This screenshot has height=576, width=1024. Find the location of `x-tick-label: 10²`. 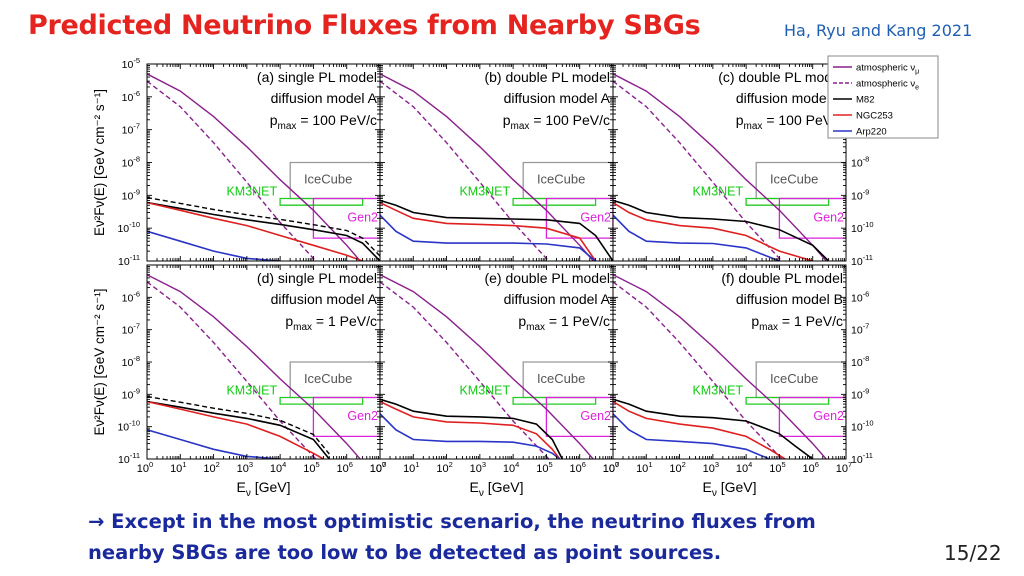

x-tick-label: 10² is located at coordinates (211, 467).